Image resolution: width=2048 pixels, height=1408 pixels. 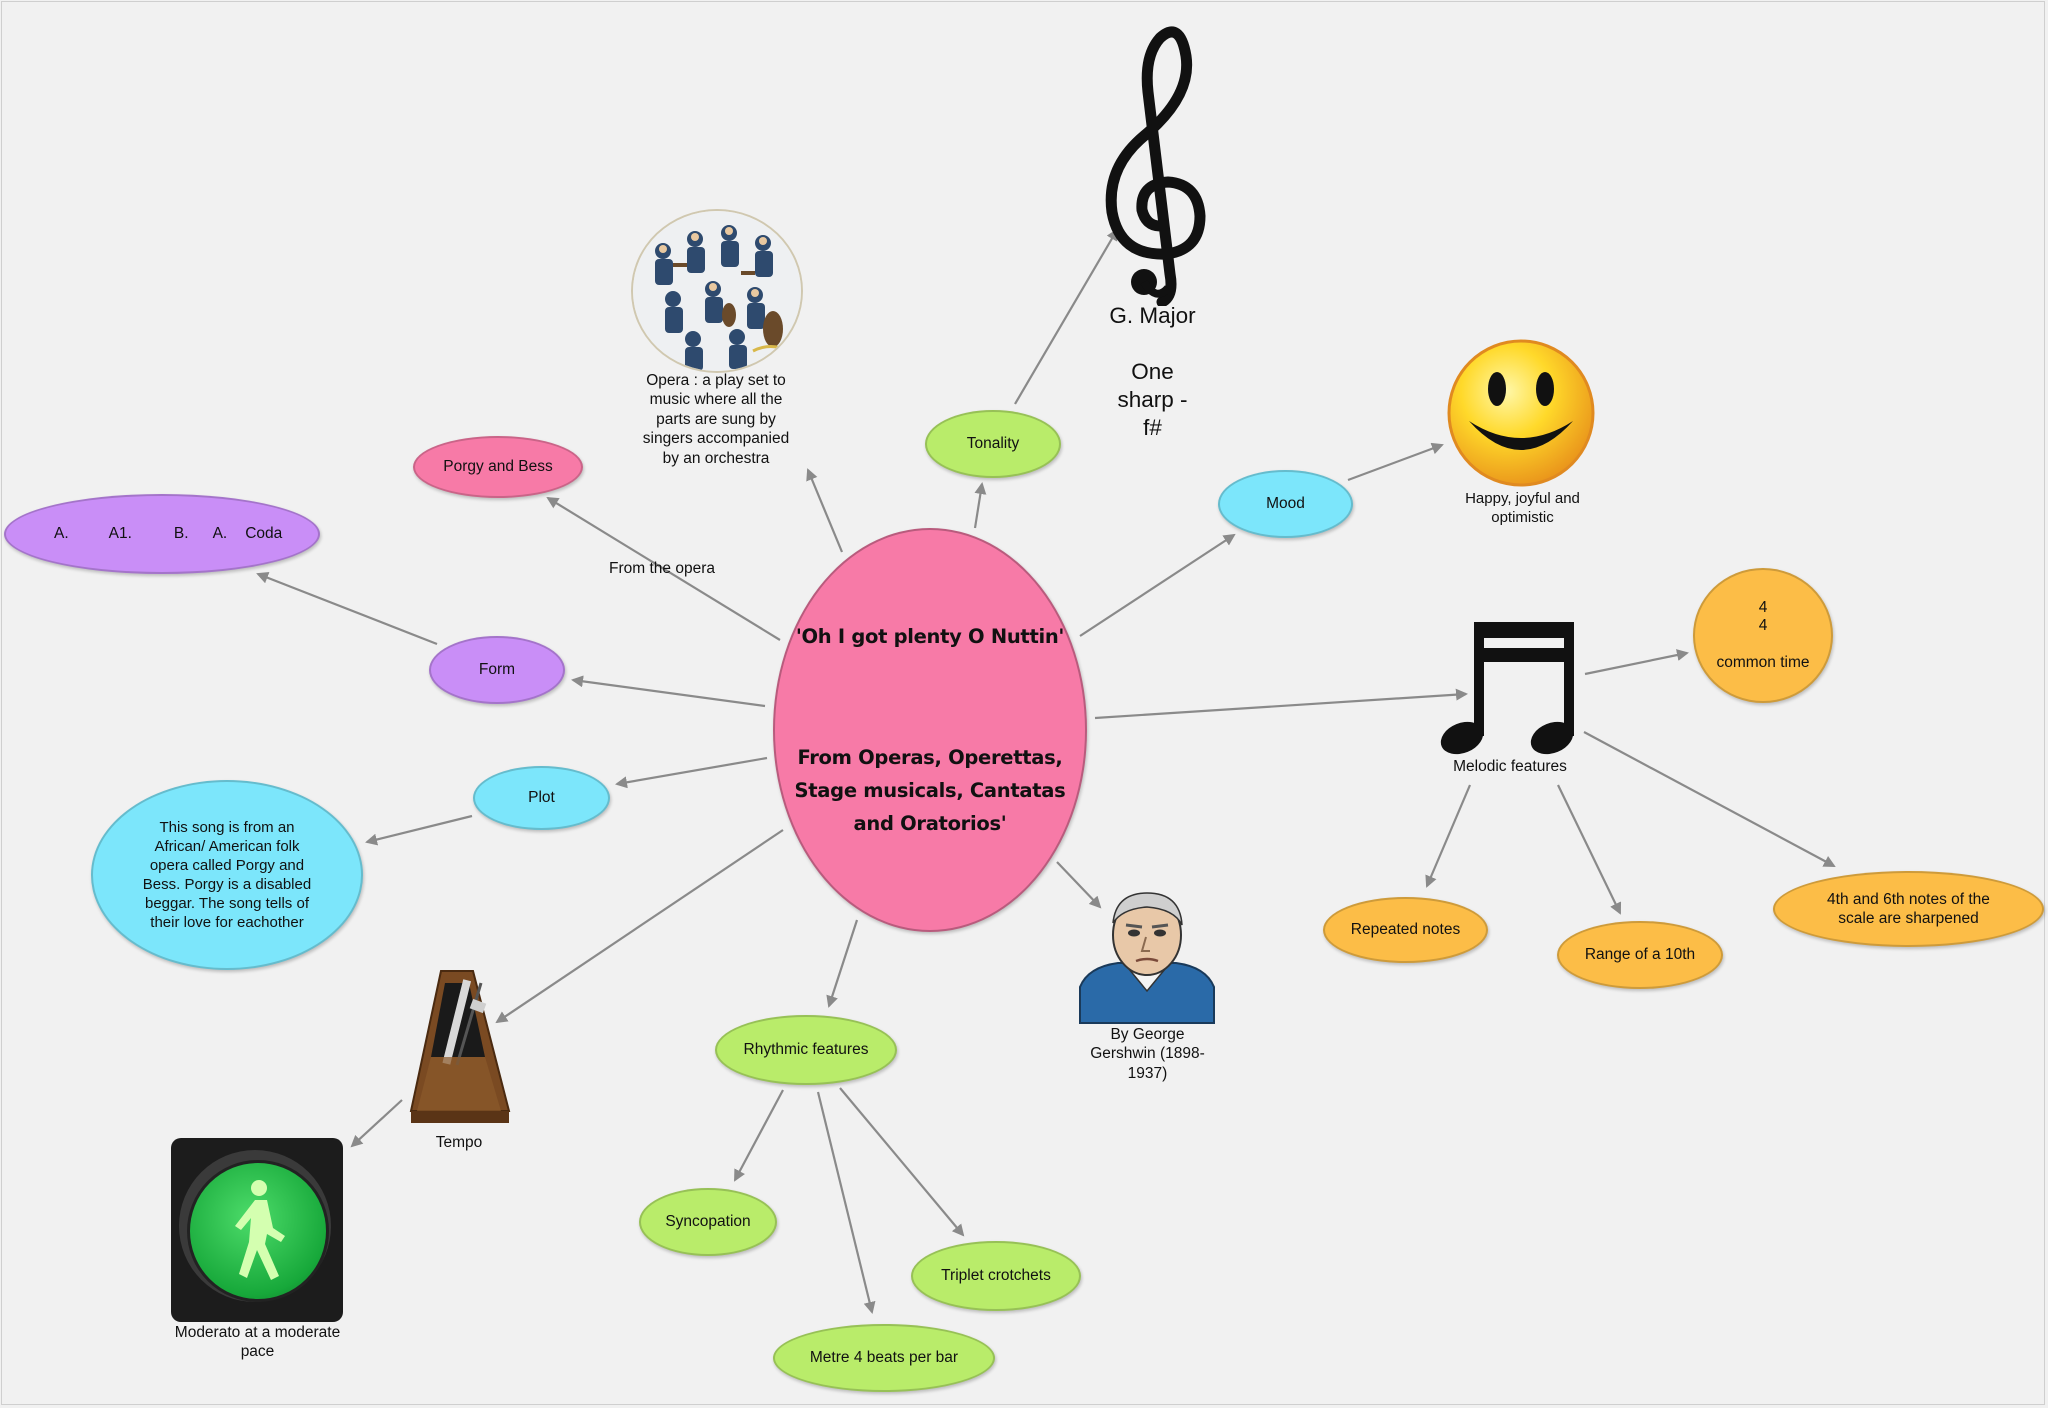 I want to click on triplet-node: Triplet crotchets, so click(x=996, y=1276).